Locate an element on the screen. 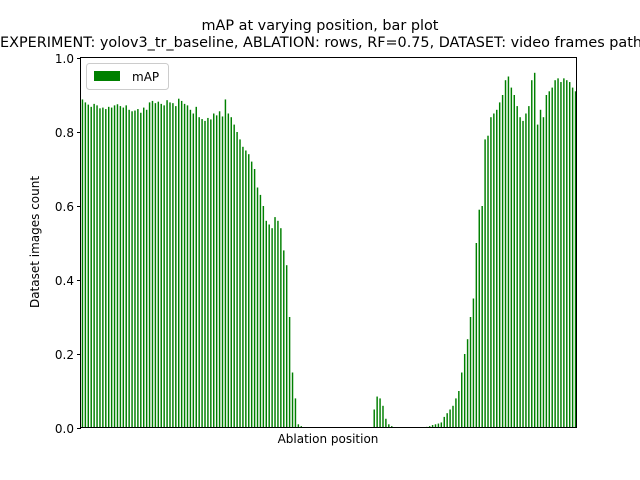  legend-label: mAP is located at coordinates (145, 77).